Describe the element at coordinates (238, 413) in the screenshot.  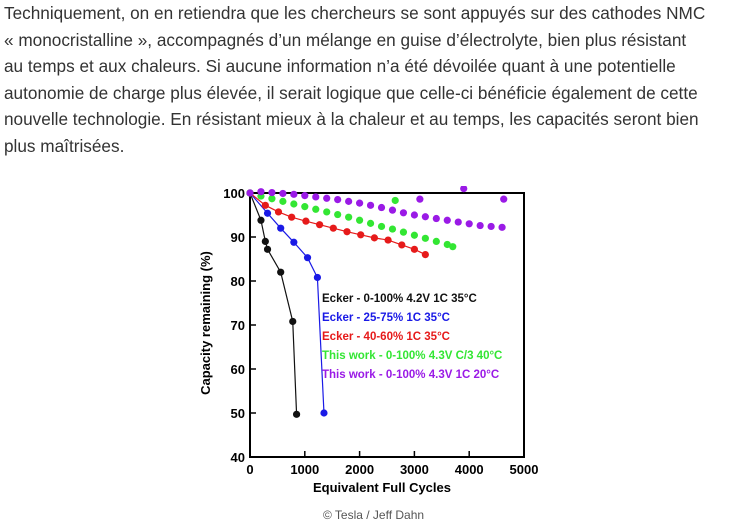
I see `y-tick-label: 50` at that location.